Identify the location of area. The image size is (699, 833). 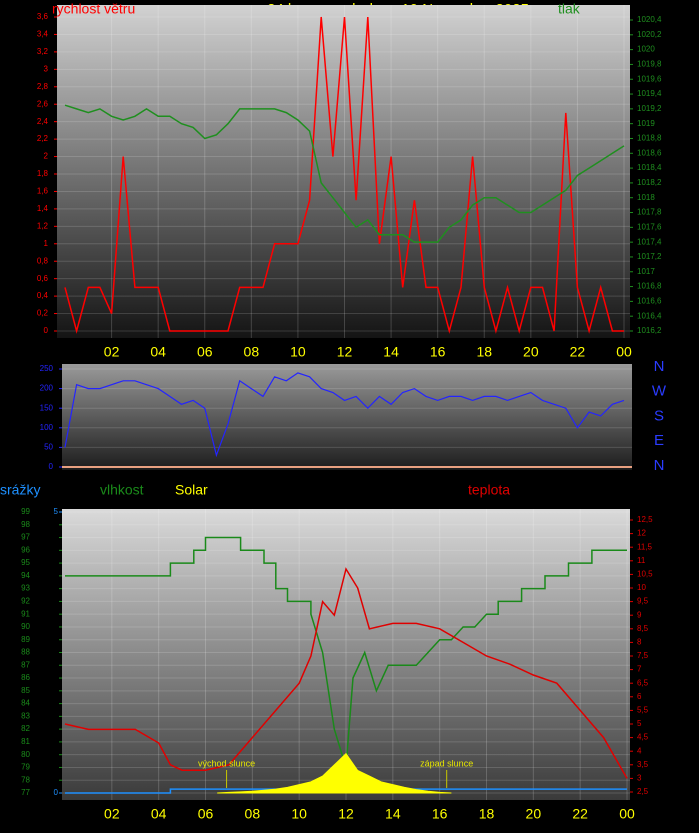
(334, 773).